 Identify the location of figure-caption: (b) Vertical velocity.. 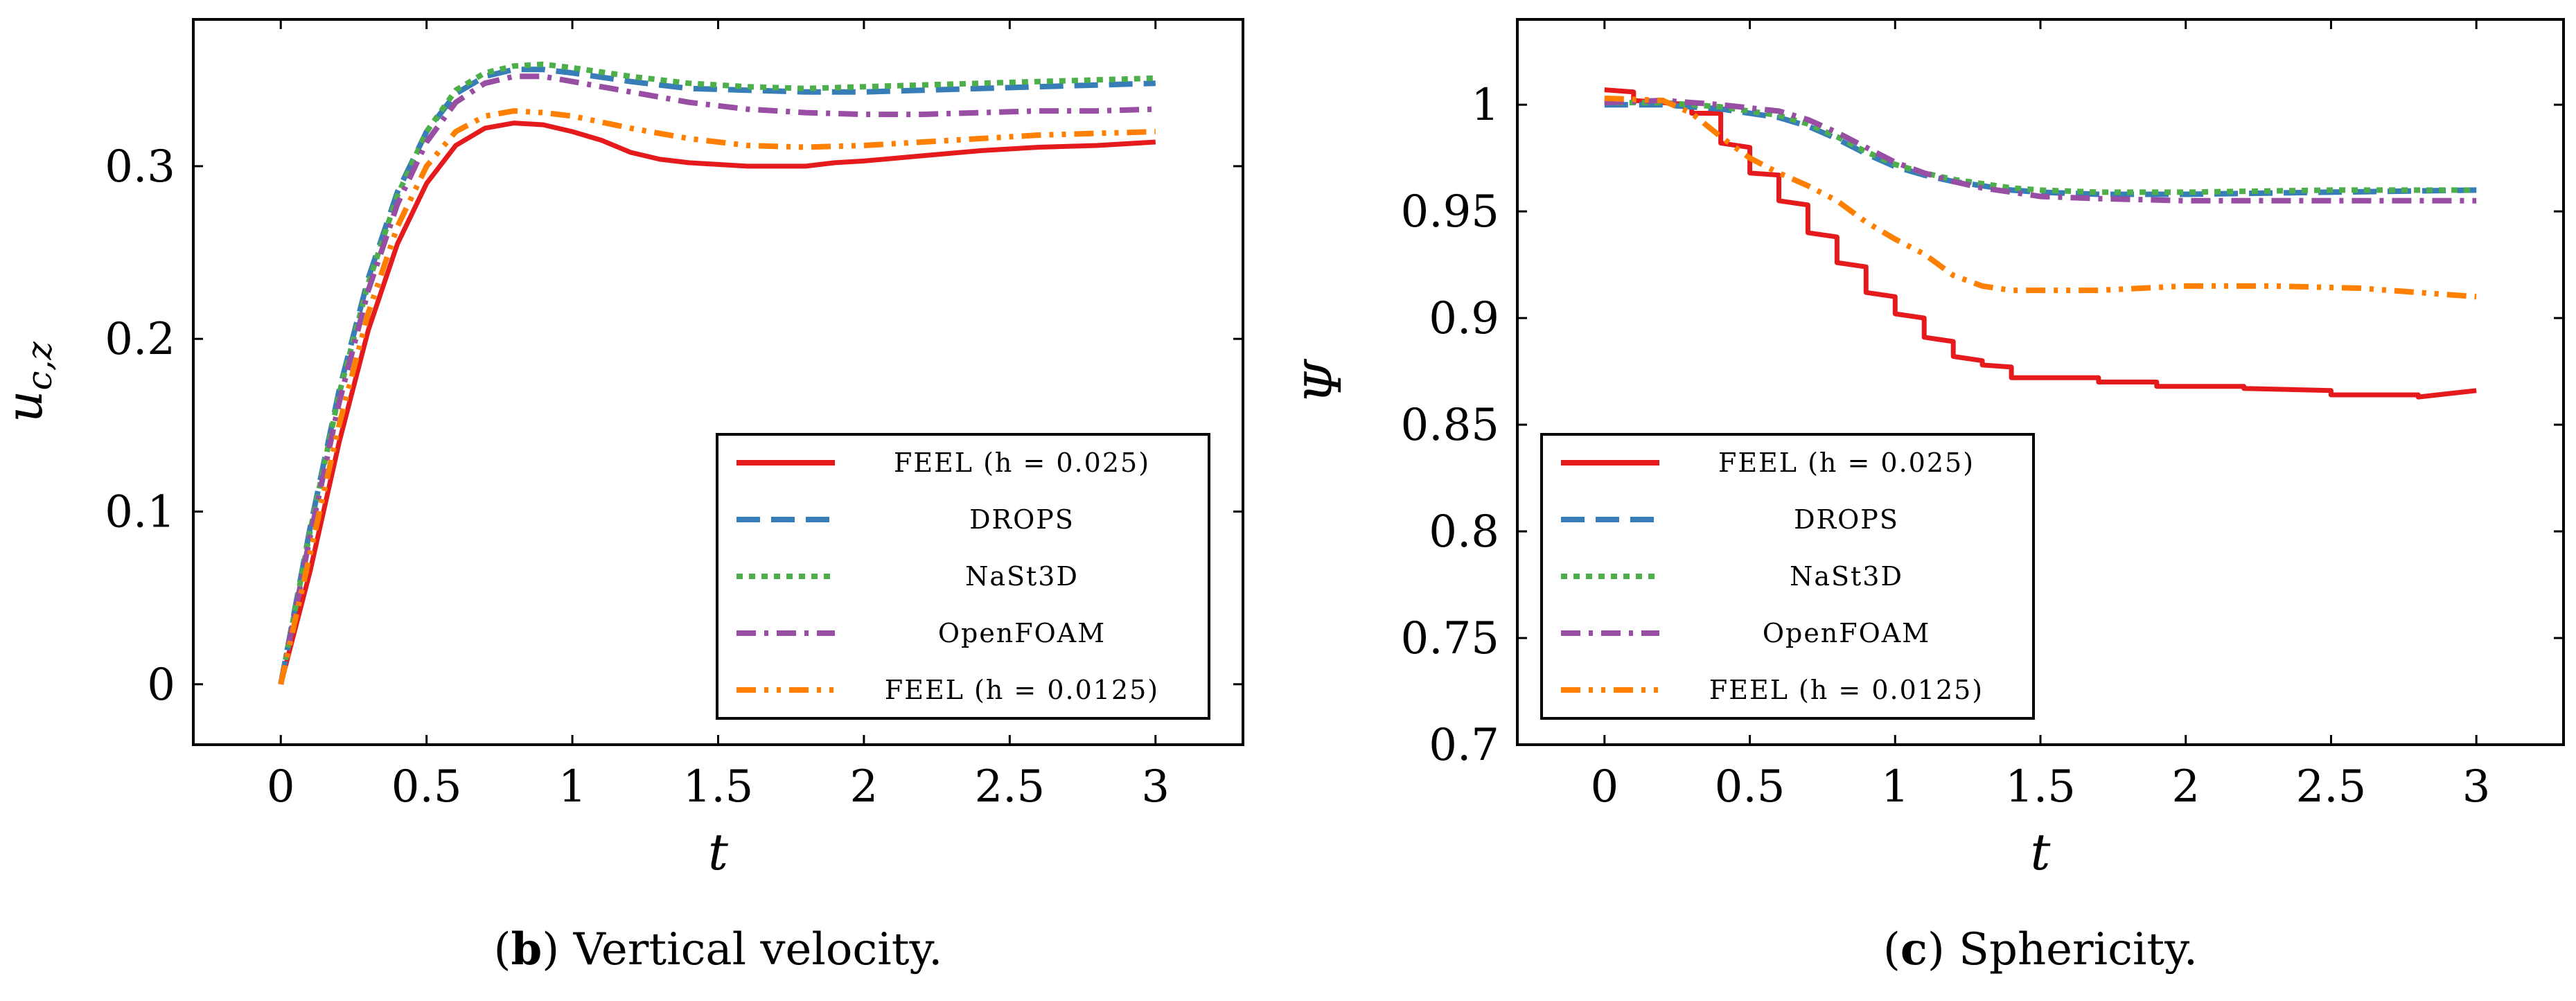
(718, 949).